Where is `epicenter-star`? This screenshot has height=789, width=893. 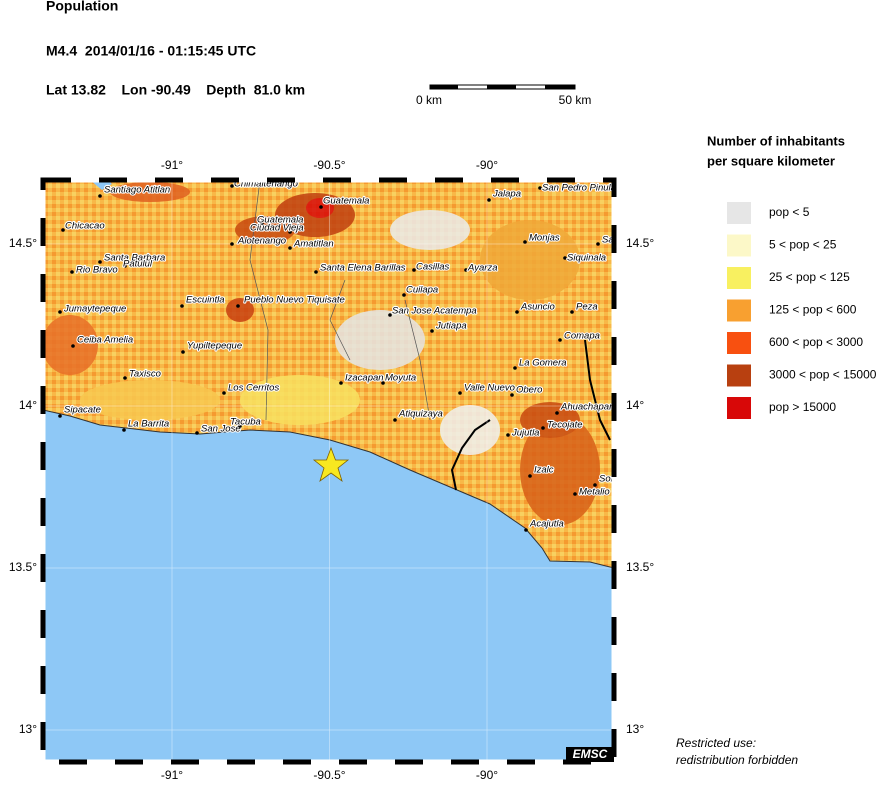 epicenter-star is located at coordinates (331, 464).